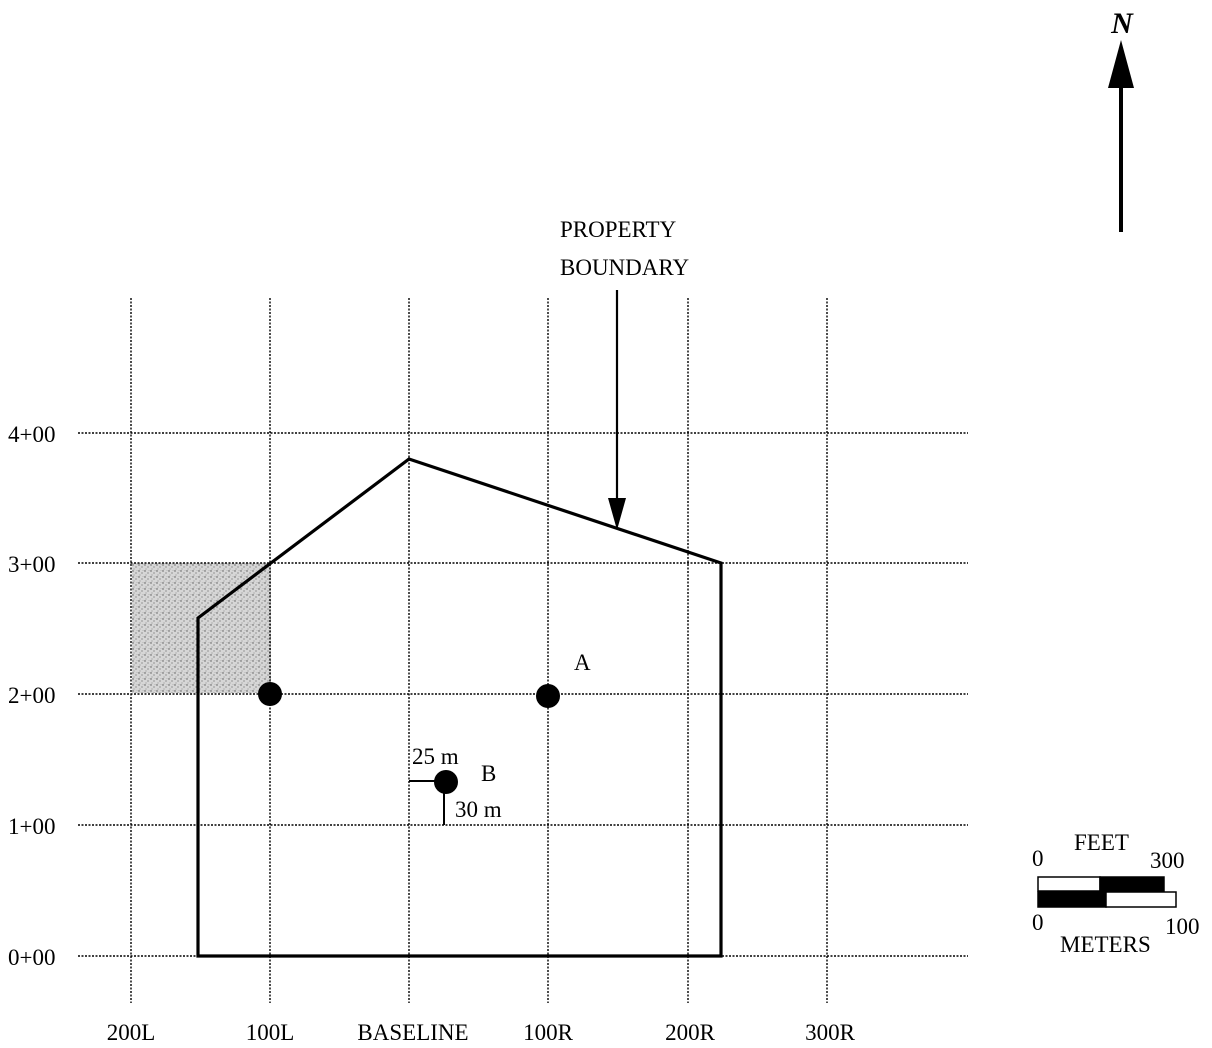  I want to click on point-b-group: B 25 m 30 m, so click(455, 784).